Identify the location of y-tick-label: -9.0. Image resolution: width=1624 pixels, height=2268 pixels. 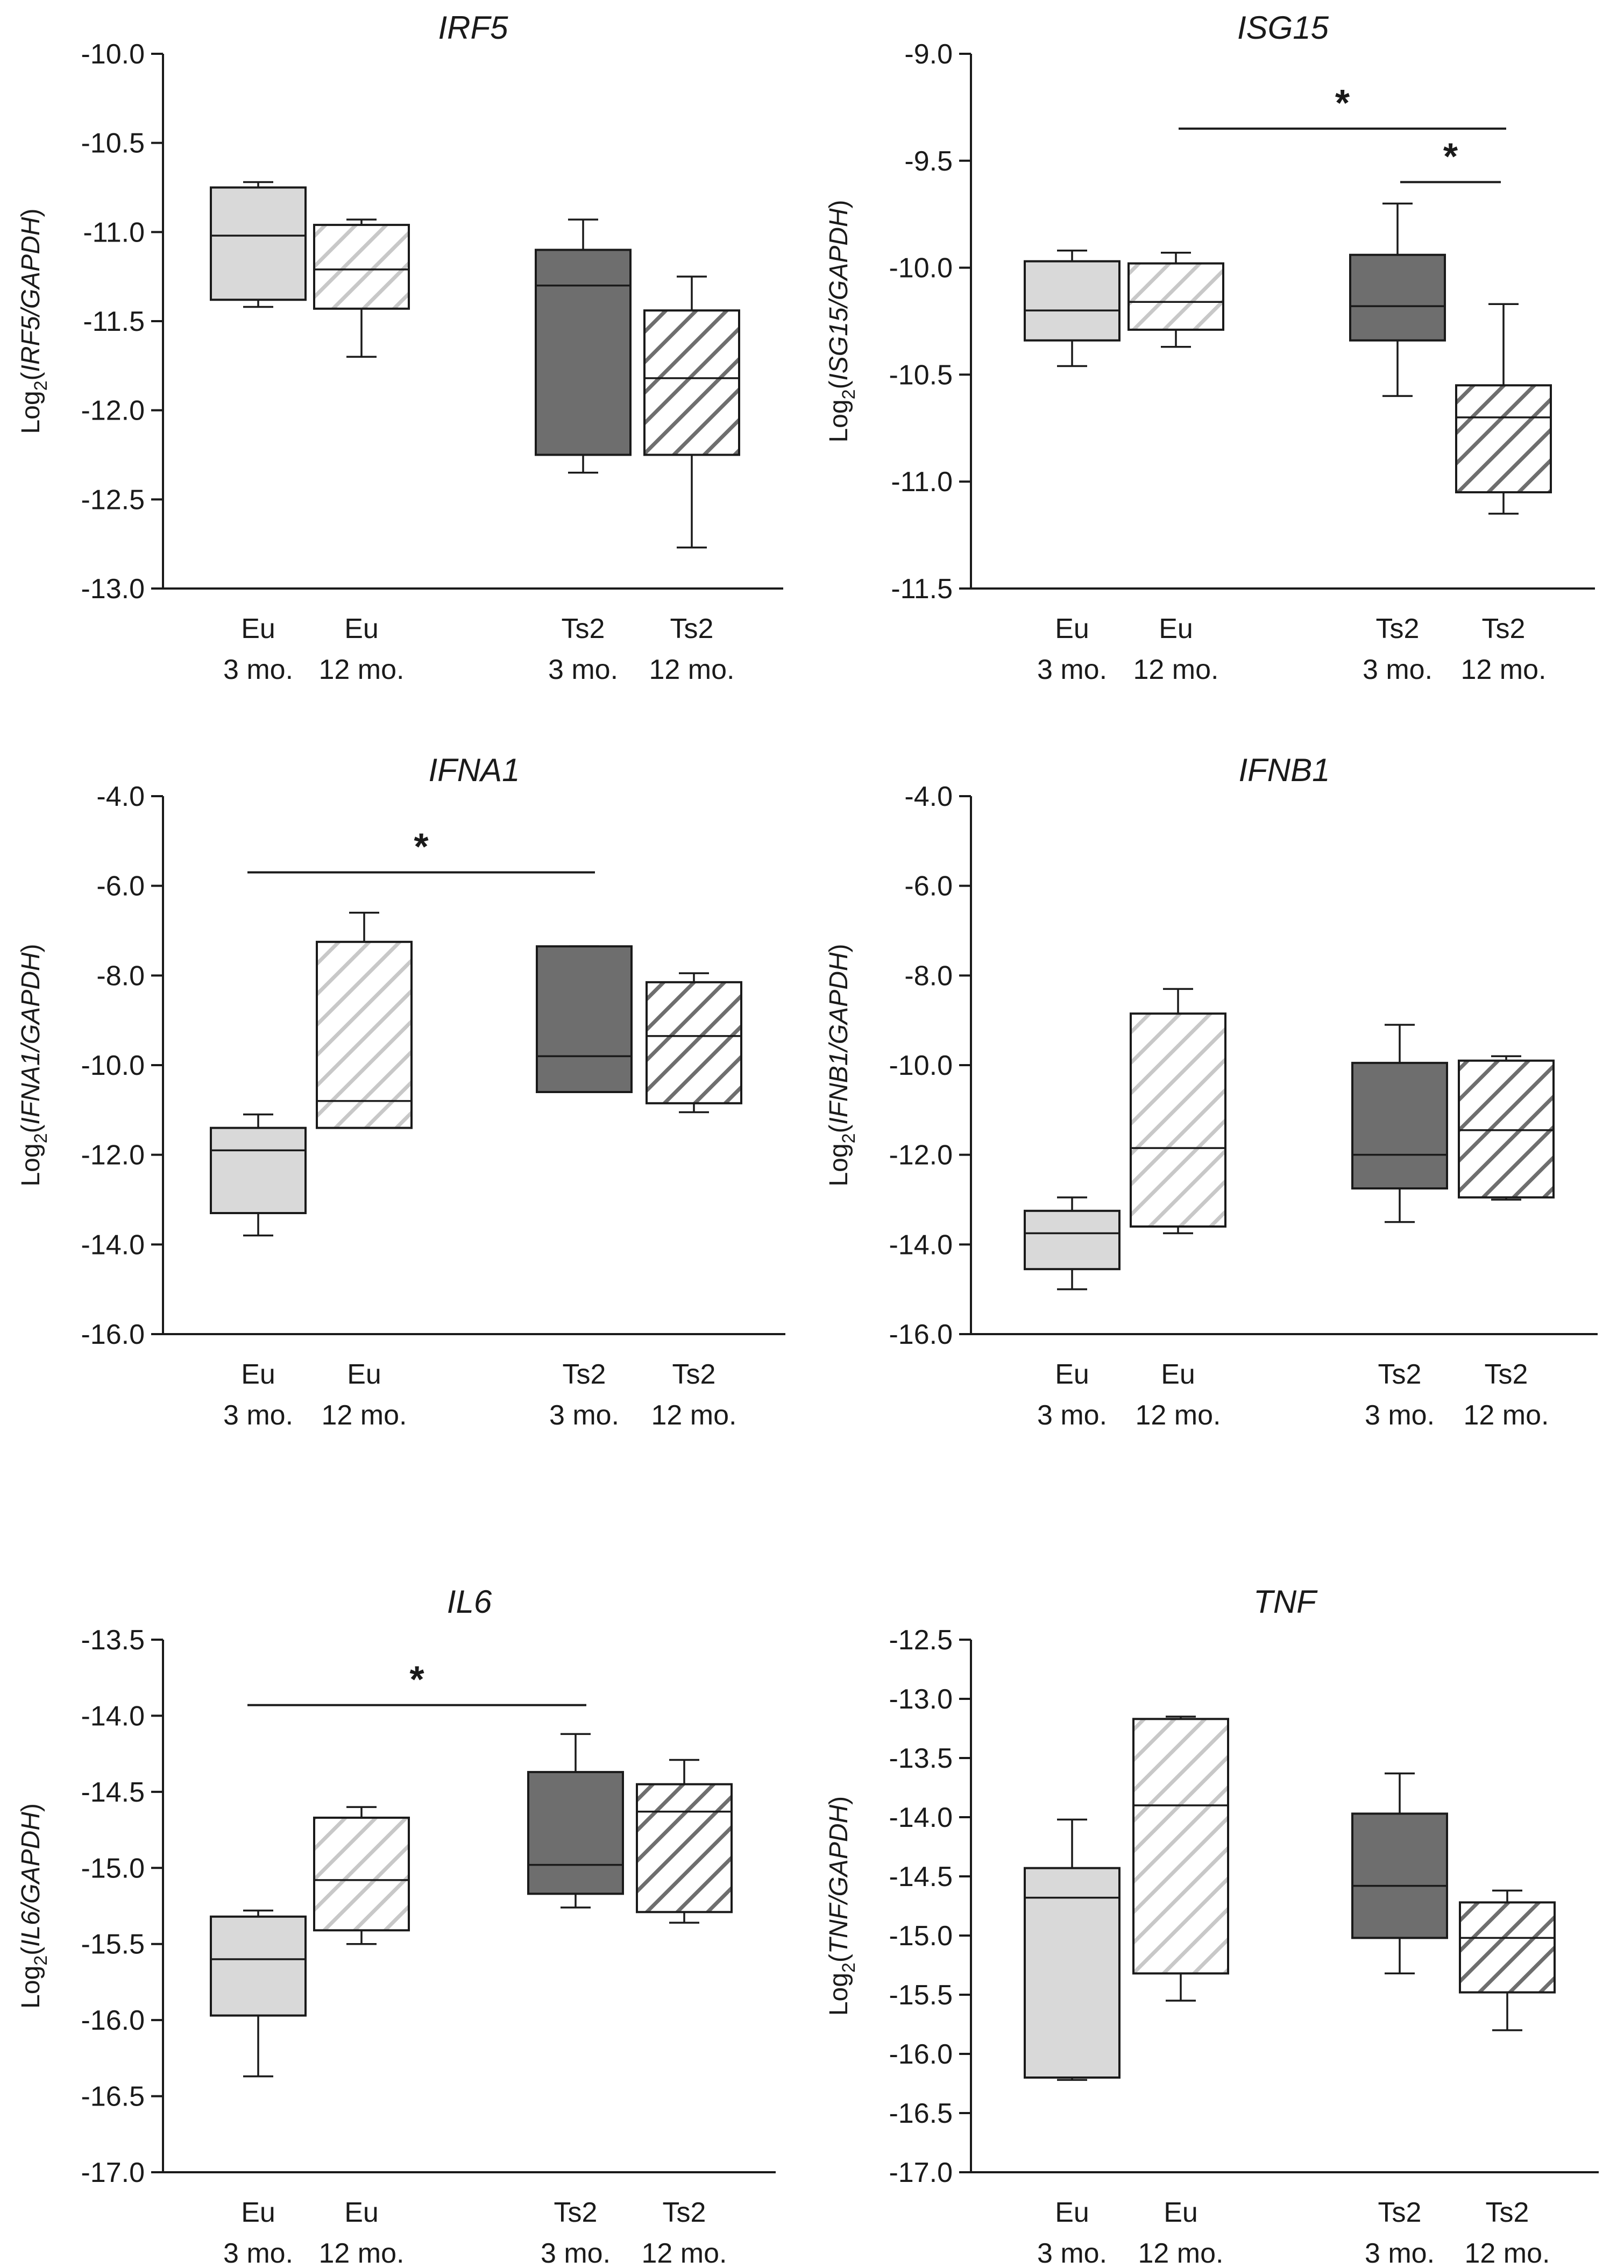
(929, 54).